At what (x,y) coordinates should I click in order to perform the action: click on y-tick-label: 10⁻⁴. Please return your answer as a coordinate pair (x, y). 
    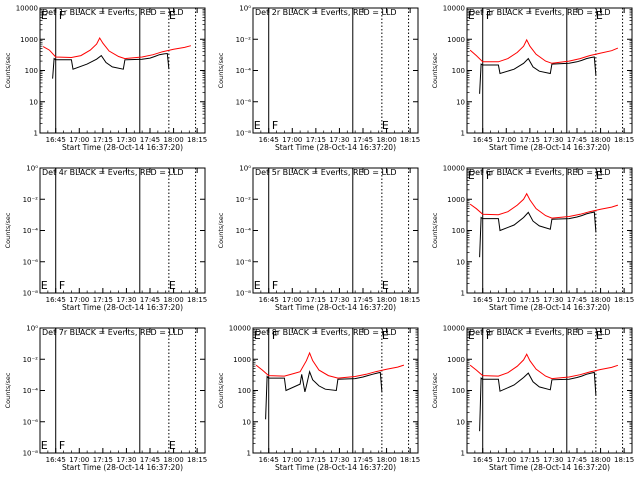
    Looking at the image, I should click on (31, 231).